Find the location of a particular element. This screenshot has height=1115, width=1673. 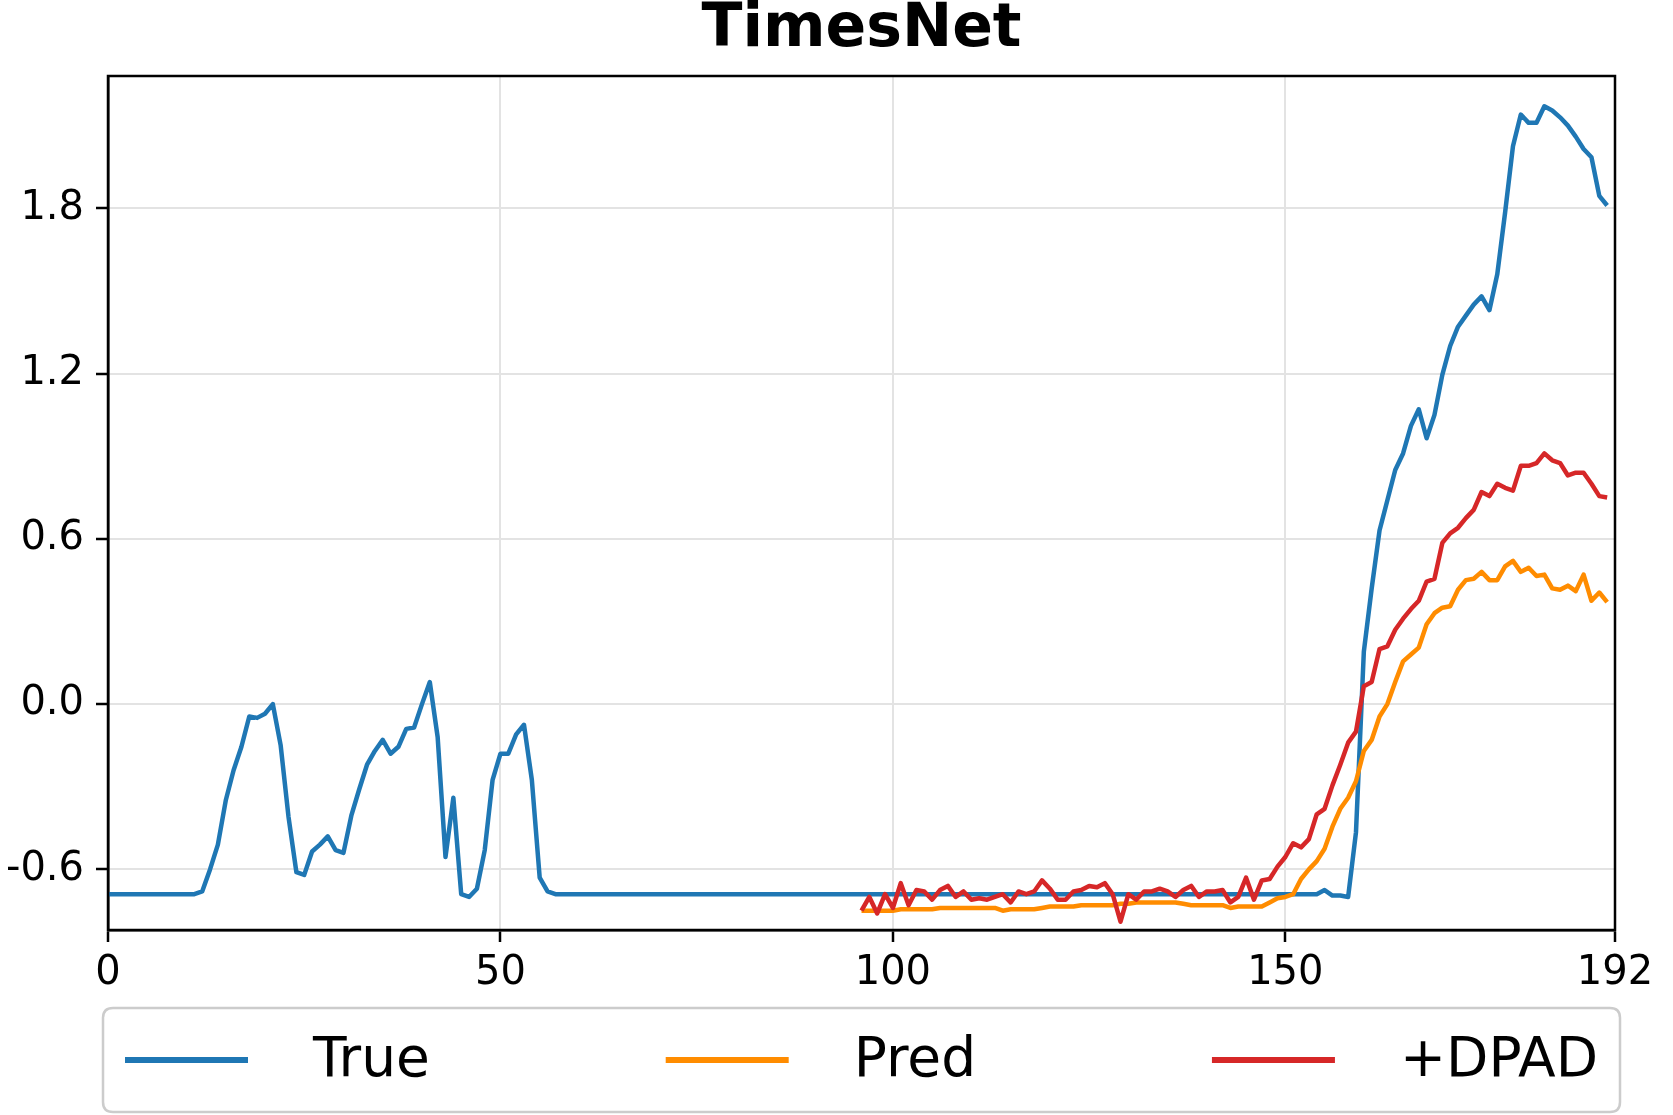

x-tick-label: 0 is located at coordinates (108, 970).